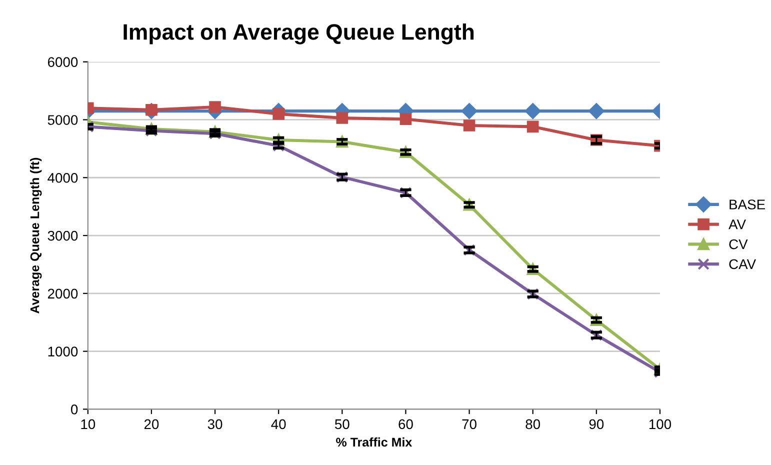 The height and width of the screenshot is (465, 771). I want to click on x-tick-label: 60, so click(405, 424).